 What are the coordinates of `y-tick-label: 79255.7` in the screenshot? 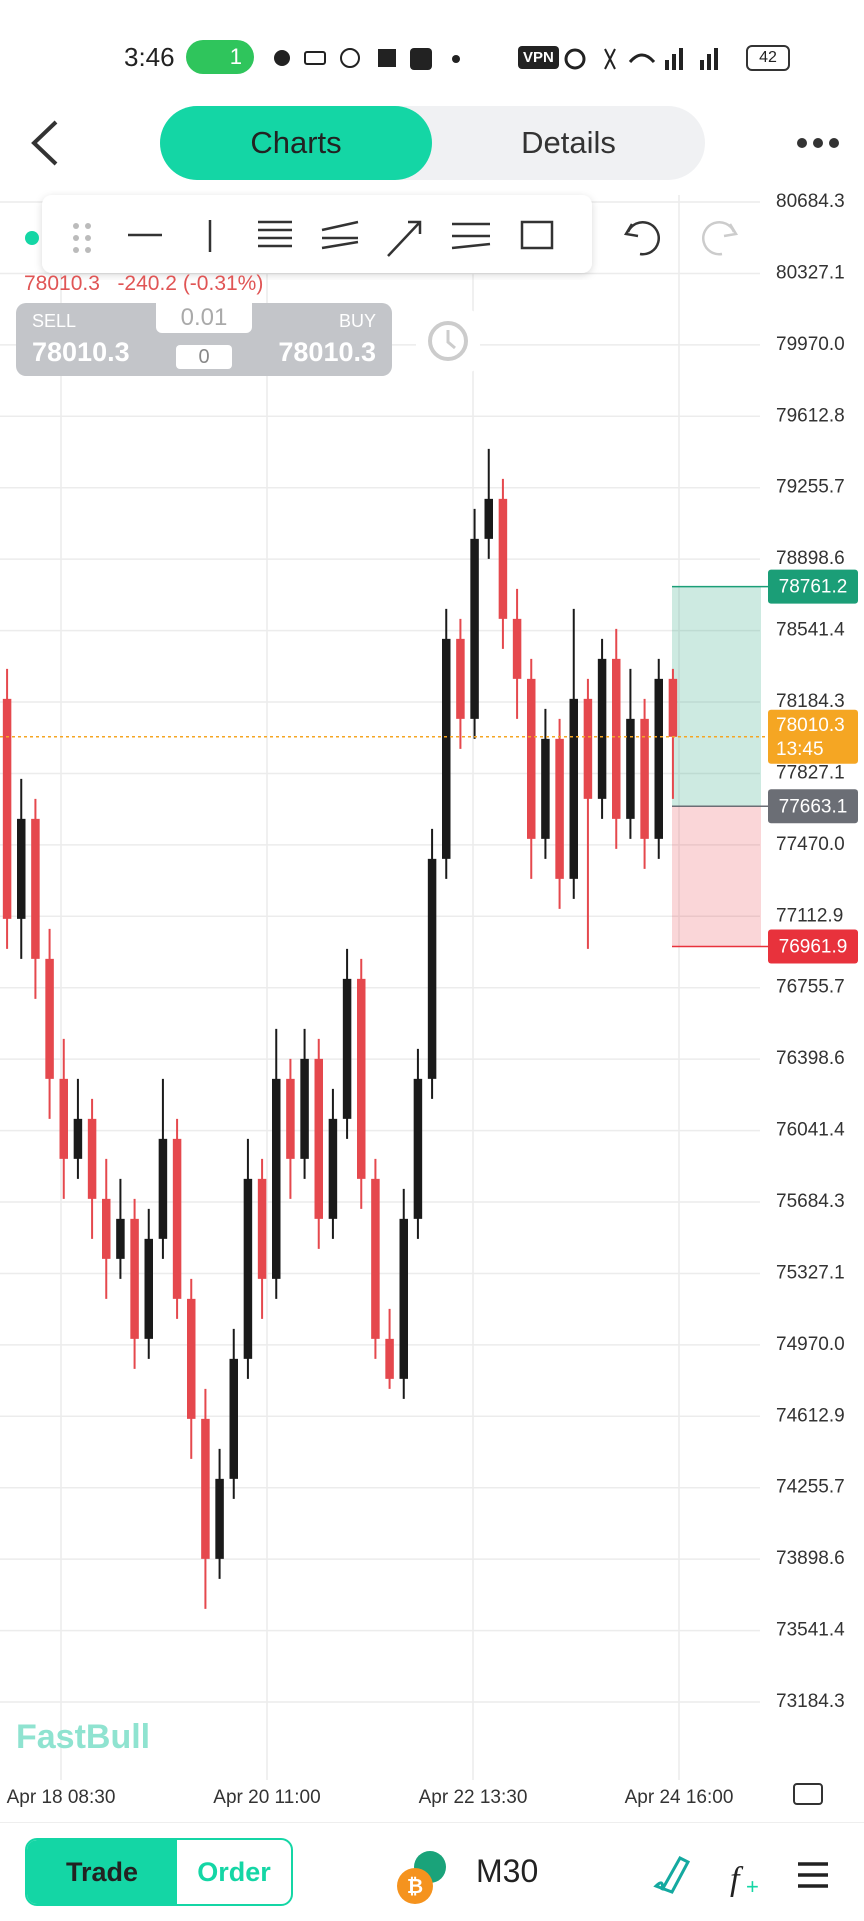 It's located at (810, 487).